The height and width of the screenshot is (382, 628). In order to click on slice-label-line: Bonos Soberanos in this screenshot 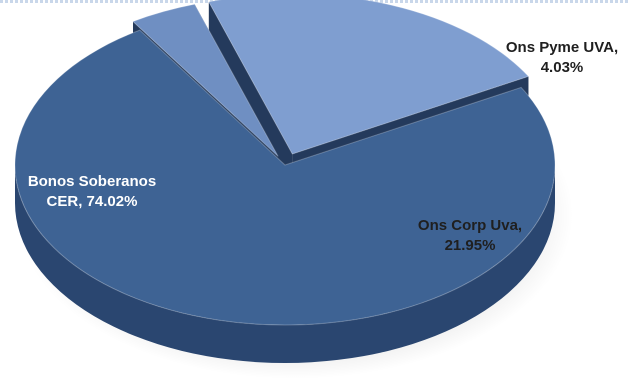, I will do `click(92, 181)`.